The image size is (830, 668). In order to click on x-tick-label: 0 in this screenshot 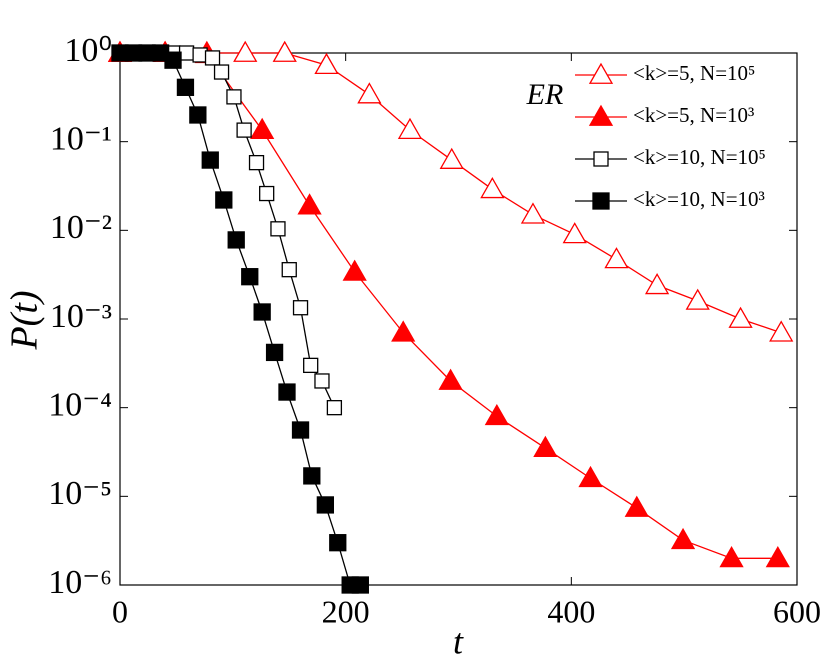, I will do `click(120, 611)`.